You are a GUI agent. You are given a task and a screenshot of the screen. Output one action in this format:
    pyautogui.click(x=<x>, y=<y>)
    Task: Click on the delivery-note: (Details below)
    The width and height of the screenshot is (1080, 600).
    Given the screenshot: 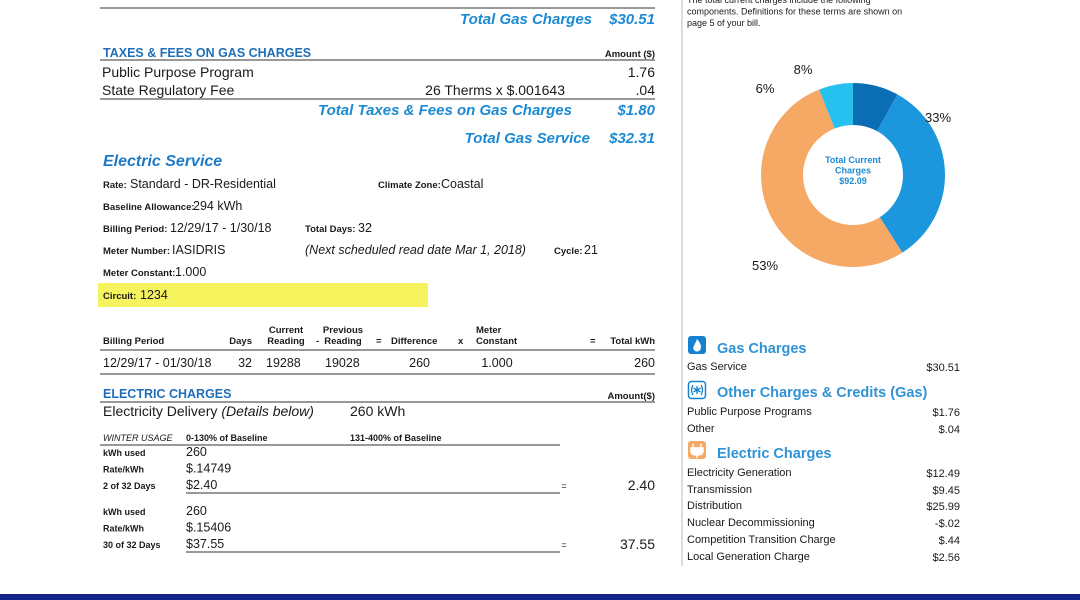 What is the action you would take?
    pyautogui.click(x=267, y=411)
    